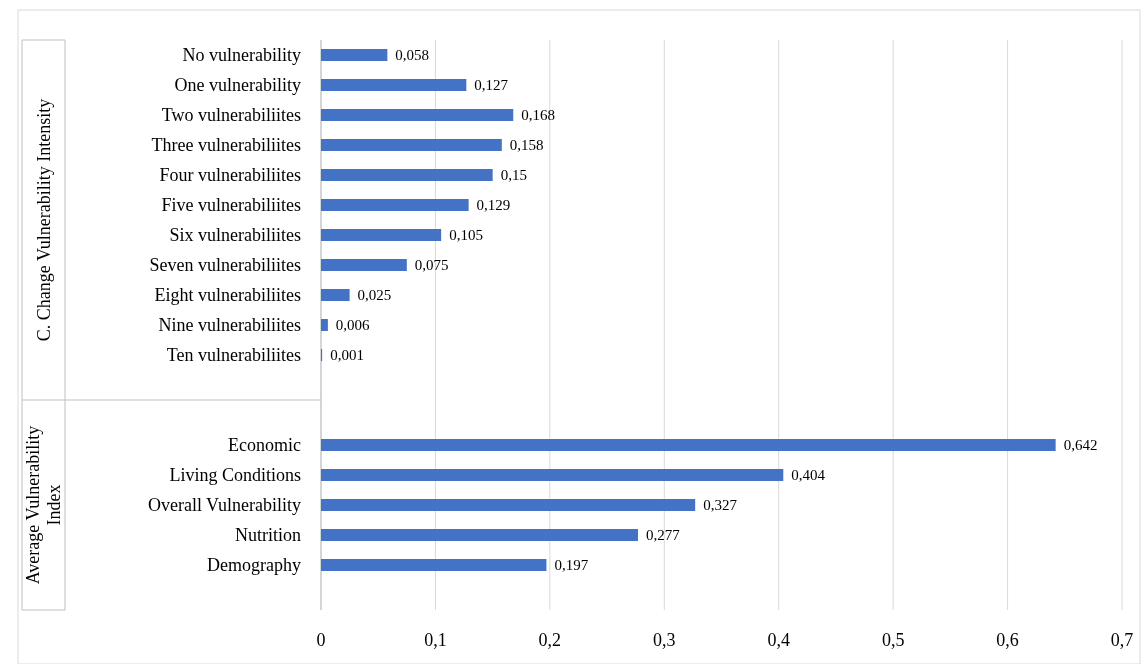 This screenshot has height=664, width=1141. What do you see at coordinates (893, 640) in the screenshot?
I see `x-tick-label: 0,5` at bounding box center [893, 640].